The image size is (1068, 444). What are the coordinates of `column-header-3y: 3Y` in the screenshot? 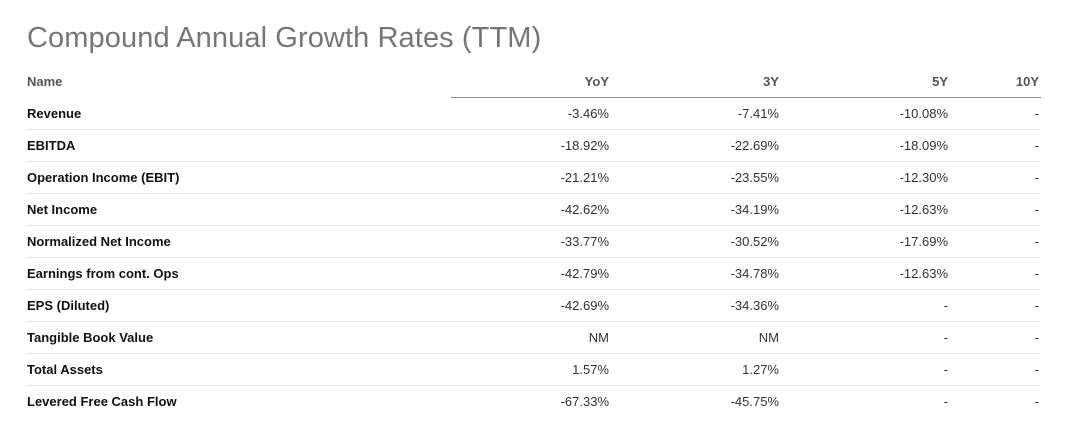 It's located at (696, 82).